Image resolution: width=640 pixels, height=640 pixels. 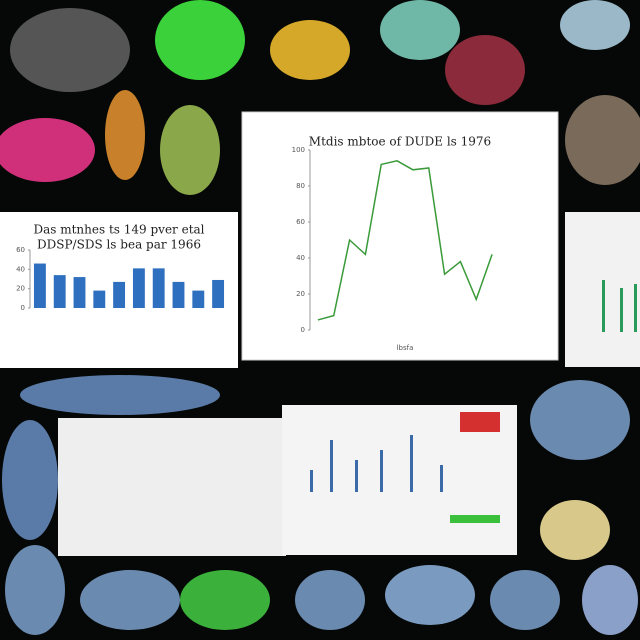 I want to click on dashboard-panel, so click(x=172, y=487).